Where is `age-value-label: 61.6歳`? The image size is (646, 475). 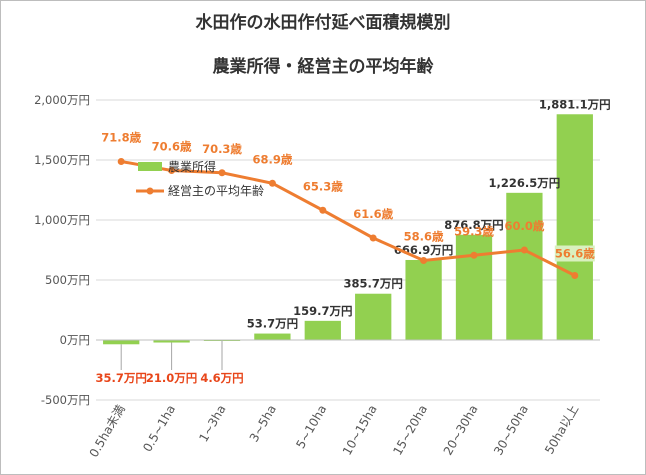
age-value-label: 61.6歳 is located at coordinates (373, 214).